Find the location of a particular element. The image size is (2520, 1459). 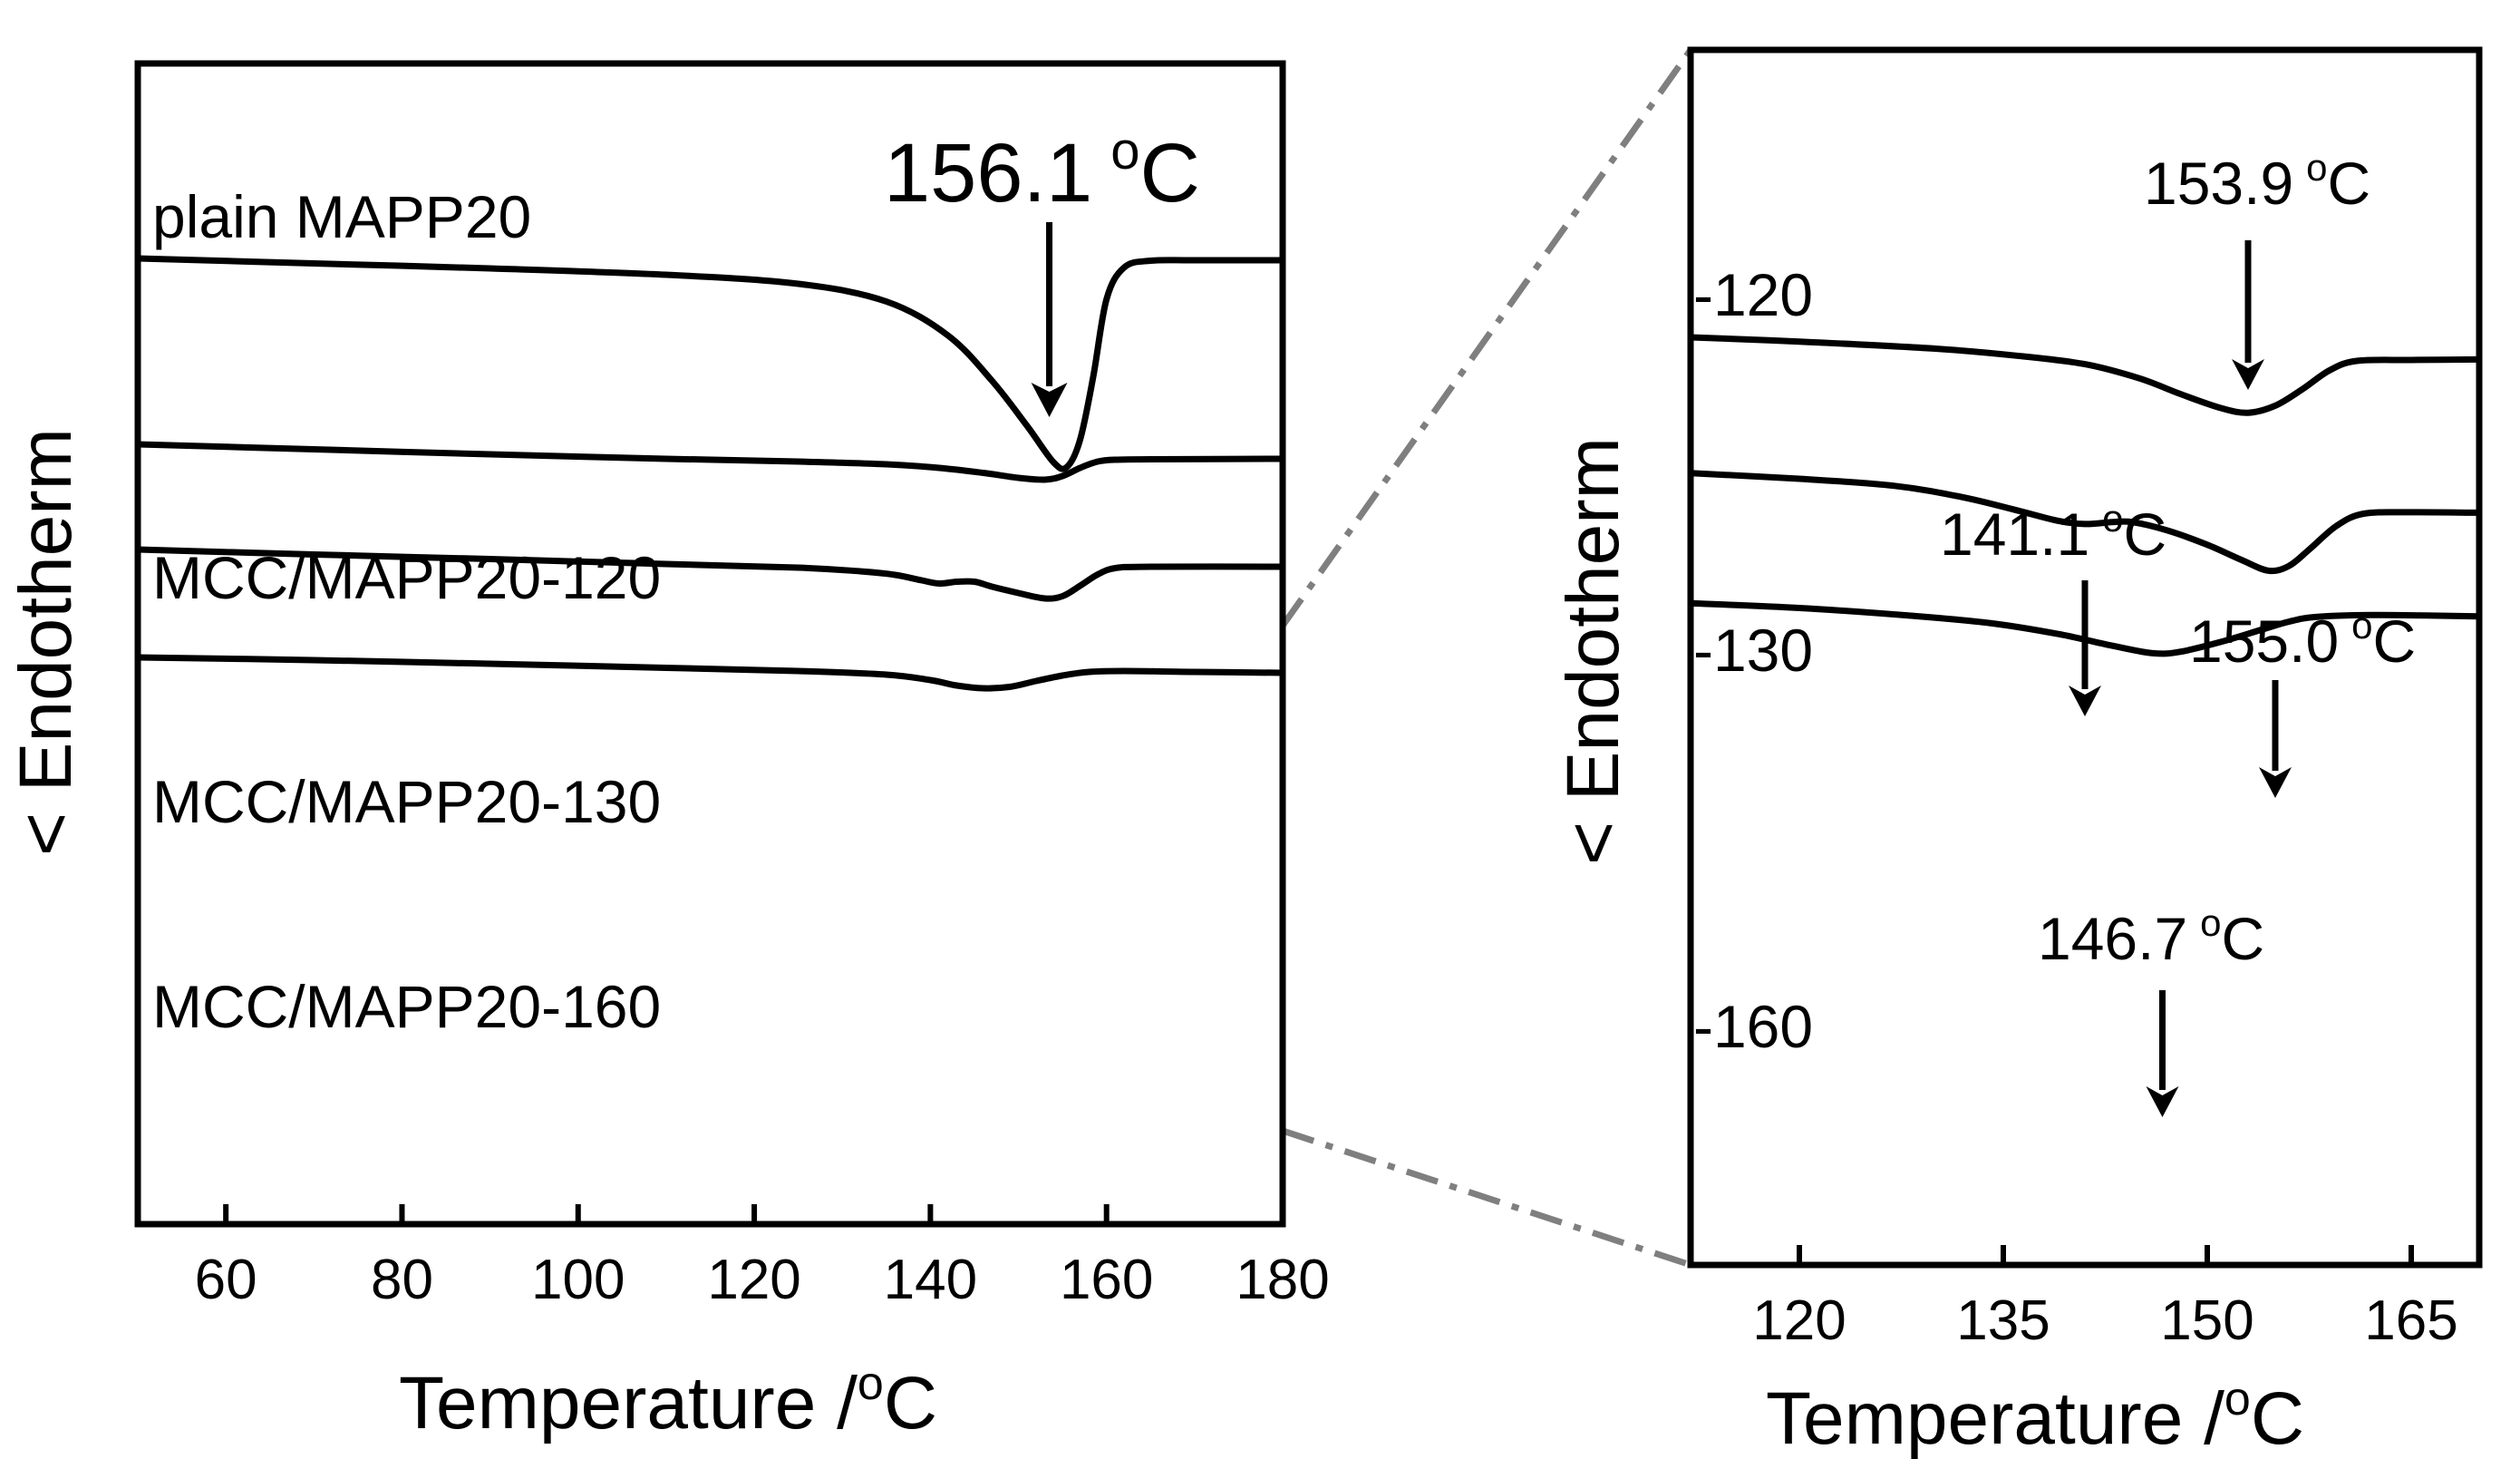

x-tick-label-165: 165 is located at coordinates (2411, 1320).